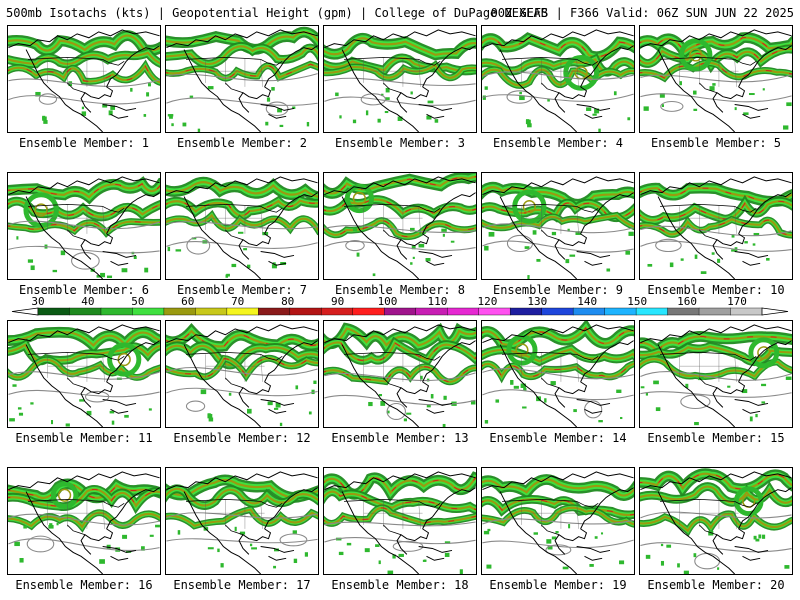 The width and height of the screenshot is (800, 600). Describe the element at coordinates (558, 585) in the screenshot. I see `ensemble-member-label: Ensemble Member: 19` at that location.